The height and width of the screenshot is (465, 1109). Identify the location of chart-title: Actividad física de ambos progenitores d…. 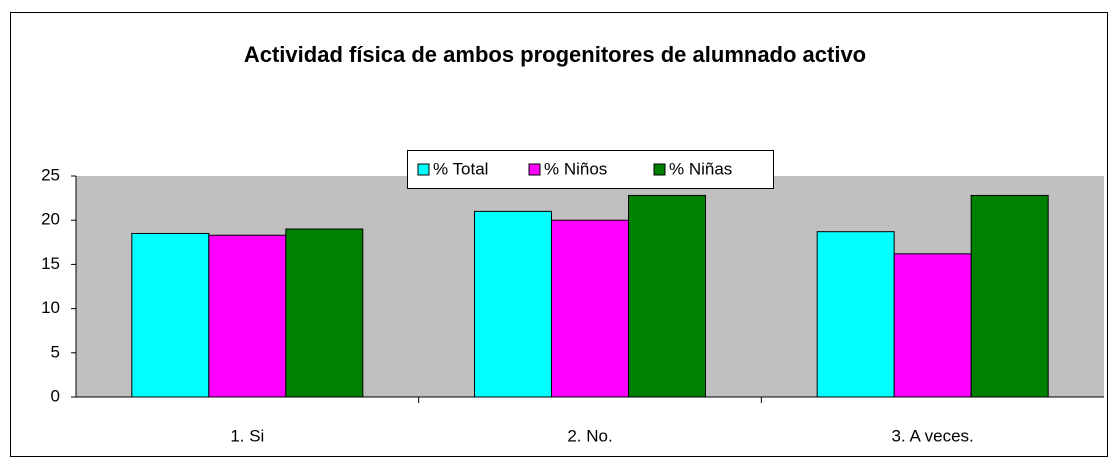
(555, 54).